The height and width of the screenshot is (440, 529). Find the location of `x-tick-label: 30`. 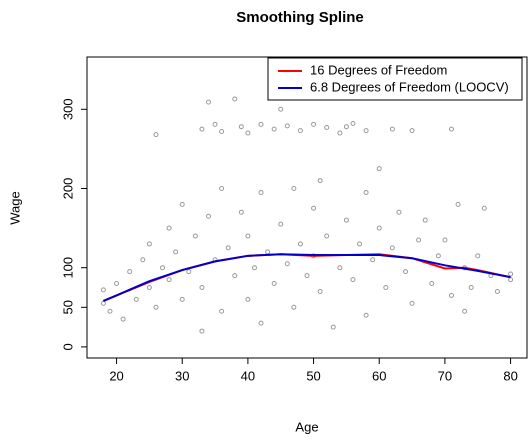

x-tick-label: 30 is located at coordinates (182, 375).